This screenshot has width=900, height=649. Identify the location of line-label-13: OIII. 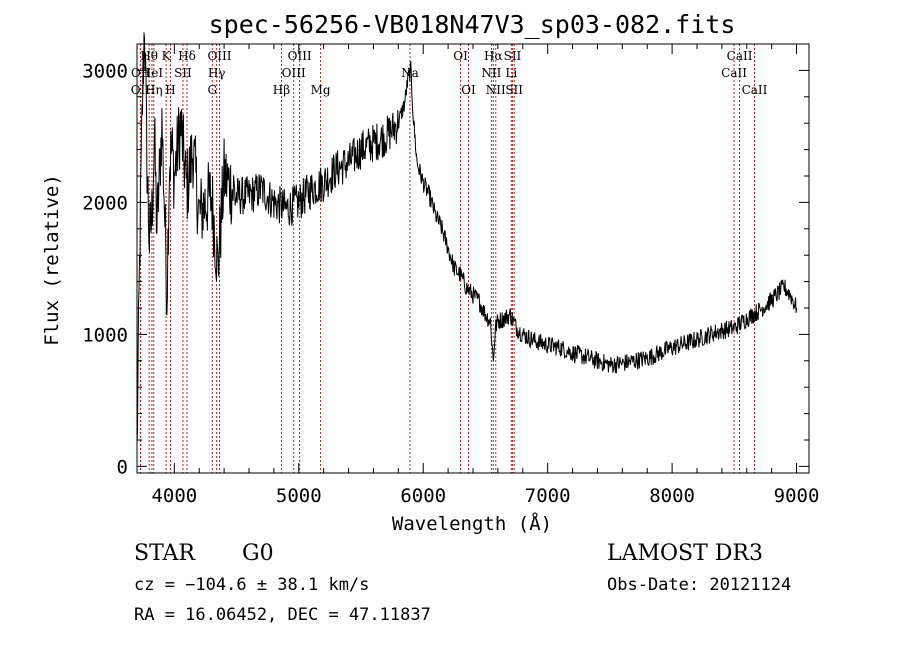
(294, 73).